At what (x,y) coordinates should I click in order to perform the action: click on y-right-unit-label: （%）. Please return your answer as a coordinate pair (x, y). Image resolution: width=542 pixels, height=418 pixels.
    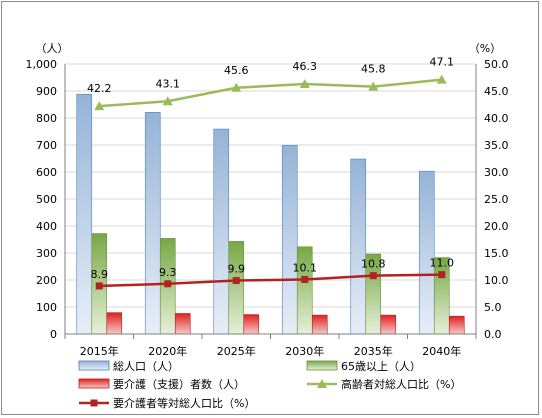
    Looking at the image, I should click on (485, 48).